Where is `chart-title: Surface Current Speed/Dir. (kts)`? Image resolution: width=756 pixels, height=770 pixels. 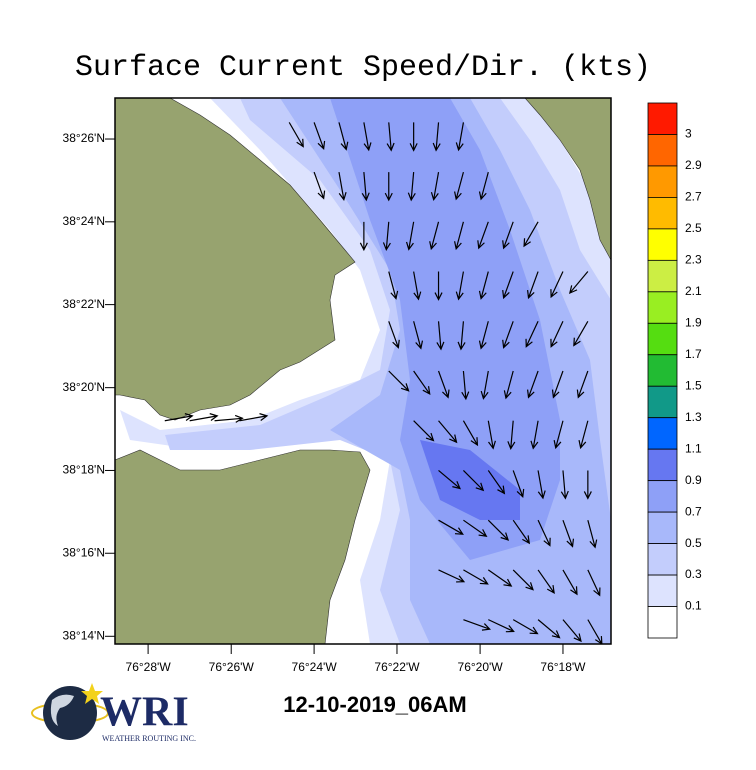
chart-title: Surface Current Speed/Dir. (kts) is located at coordinates (363, 68).